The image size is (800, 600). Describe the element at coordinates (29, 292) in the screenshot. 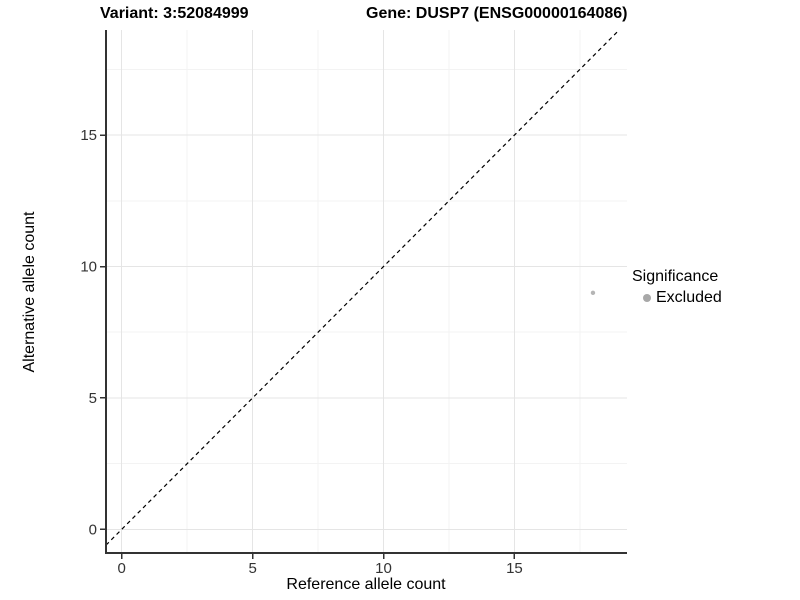

I see `y-axis-title: Alternative allele count` at that location.